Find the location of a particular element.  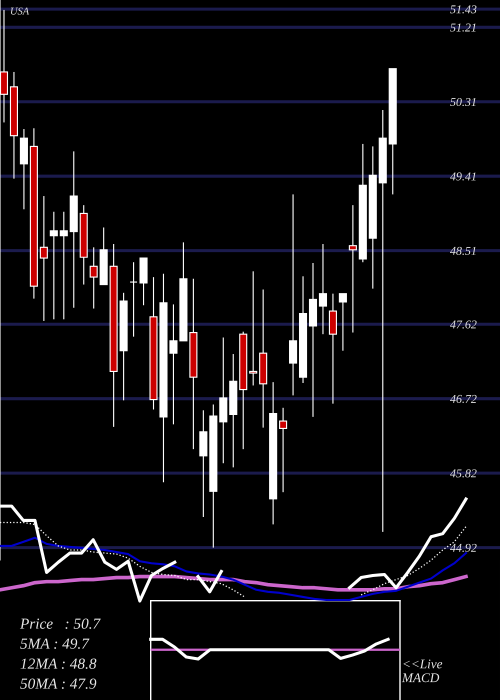

text: <<Live MACD is located at coordinates (422, 671).